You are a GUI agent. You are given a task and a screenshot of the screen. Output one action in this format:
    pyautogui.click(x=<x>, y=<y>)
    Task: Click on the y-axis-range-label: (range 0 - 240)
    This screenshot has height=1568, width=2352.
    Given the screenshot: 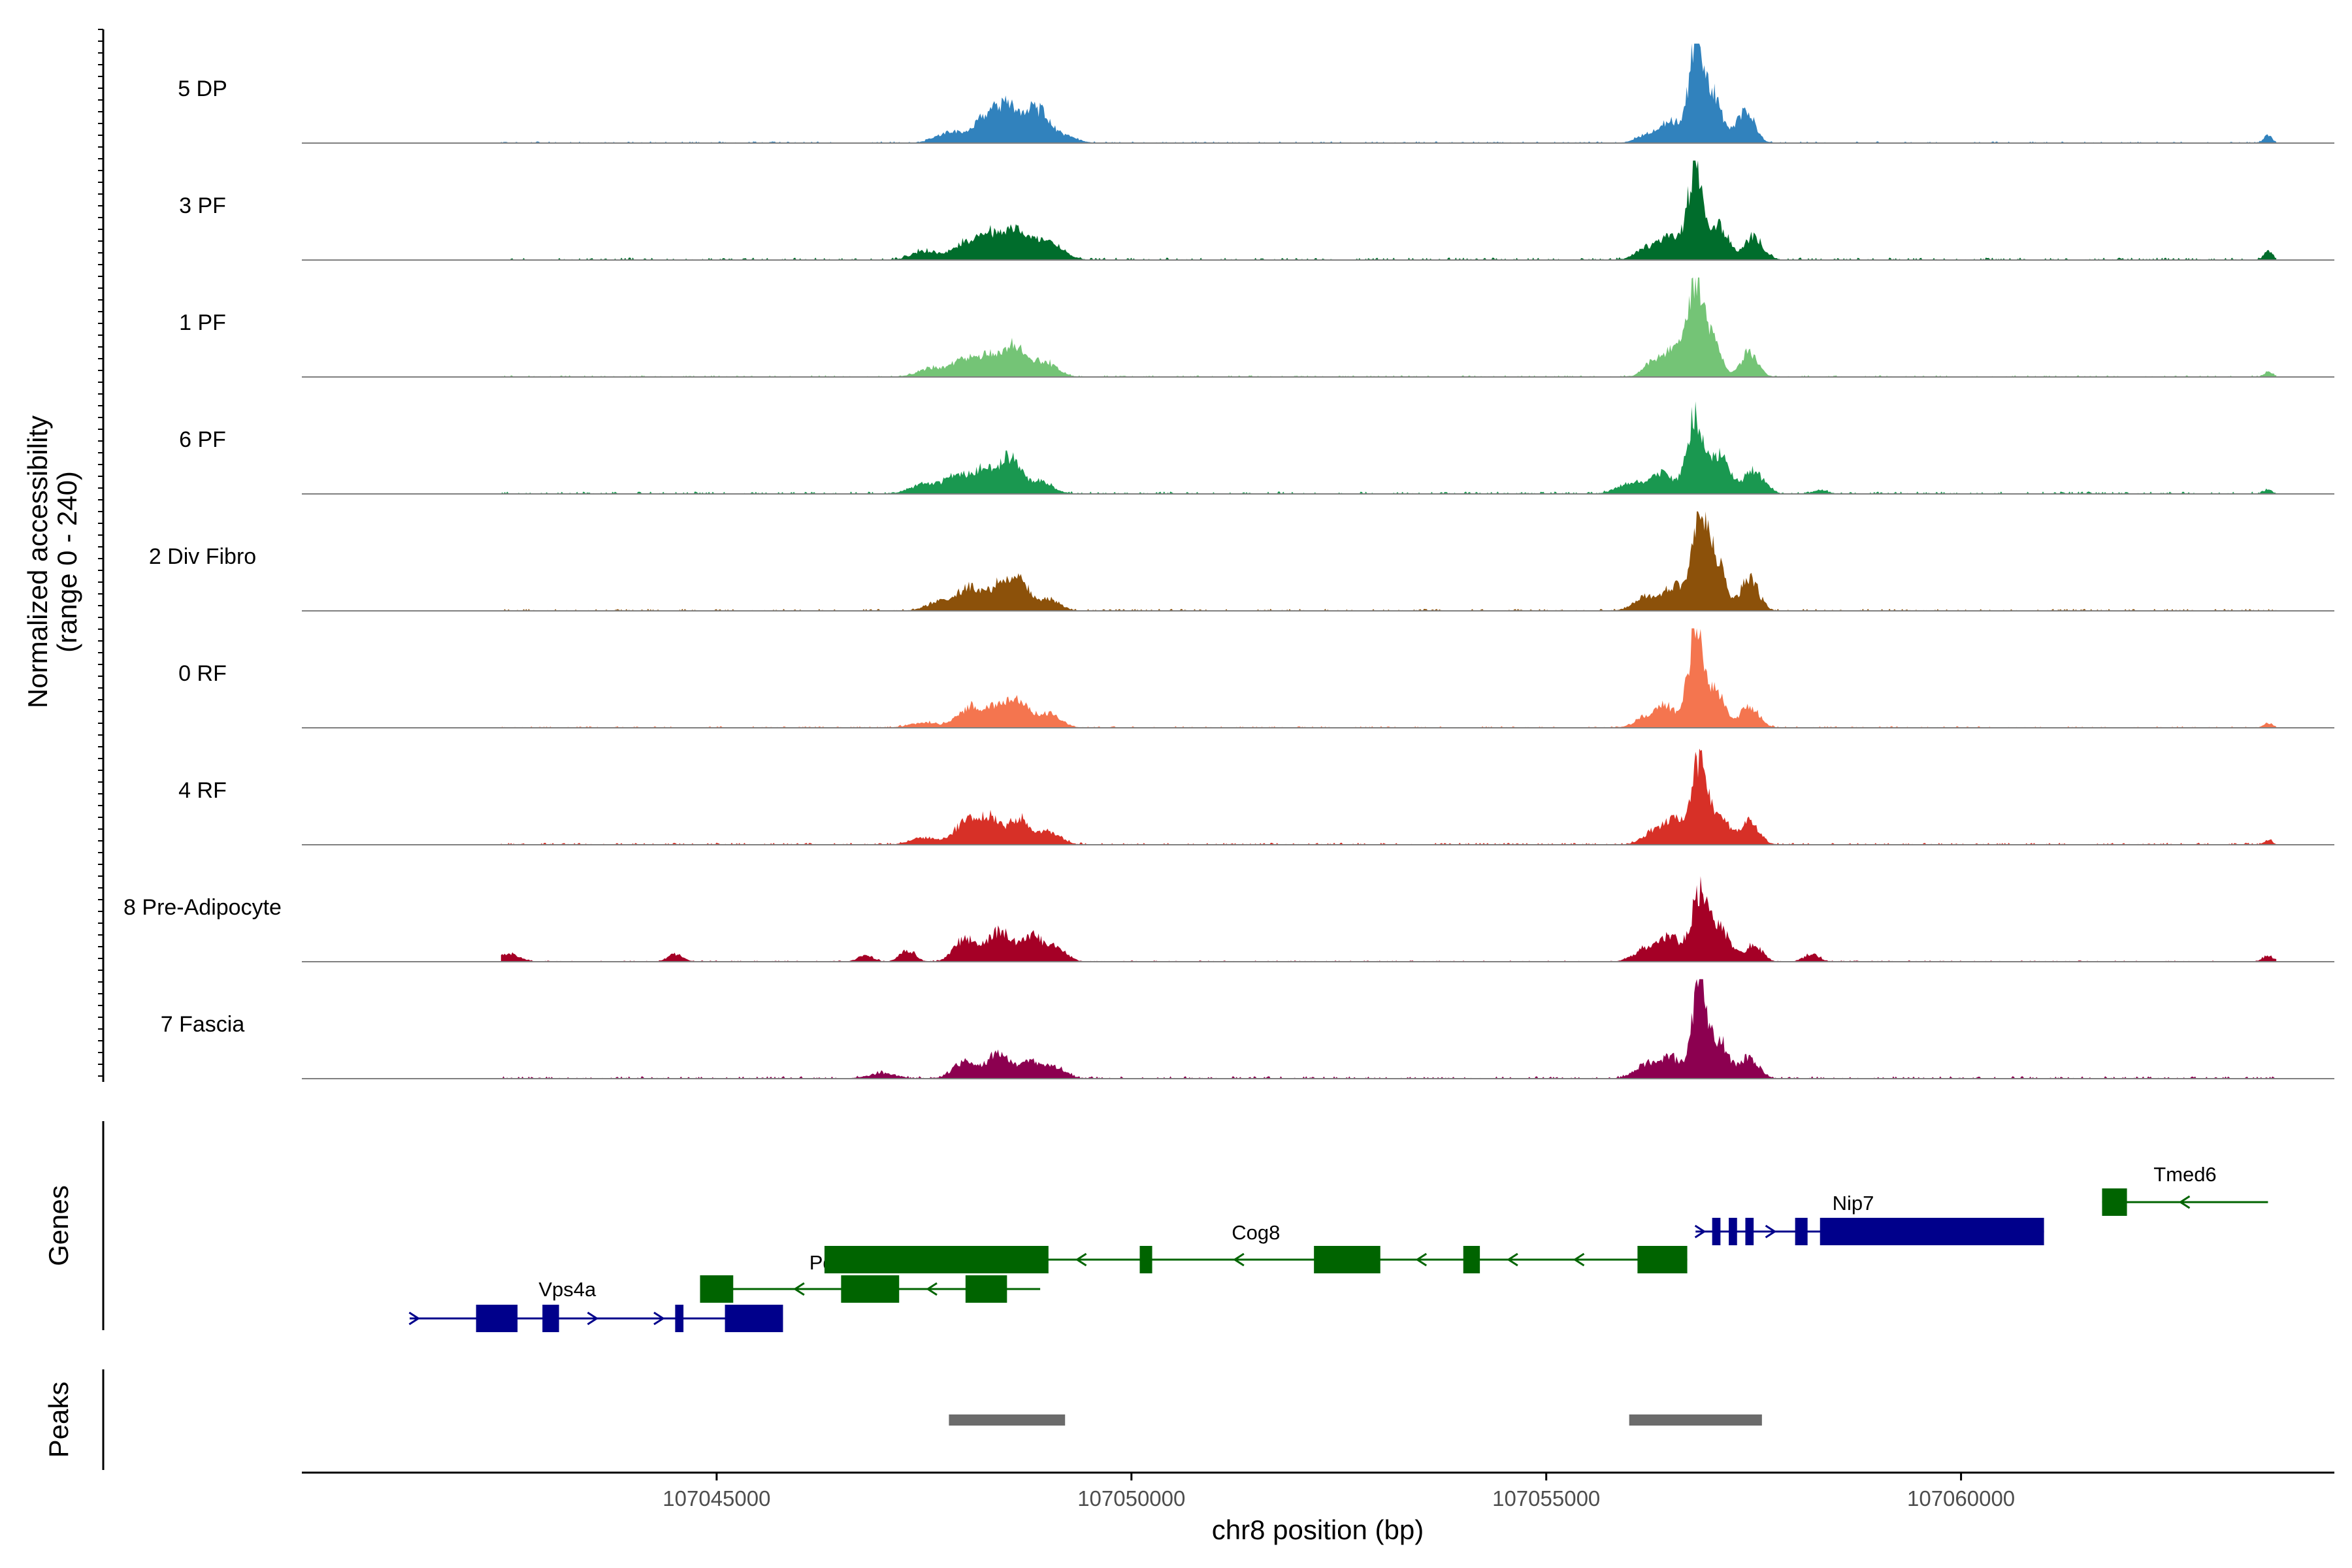 What is the action you would take?
    pyautogui.click(x=67, y=562)
    